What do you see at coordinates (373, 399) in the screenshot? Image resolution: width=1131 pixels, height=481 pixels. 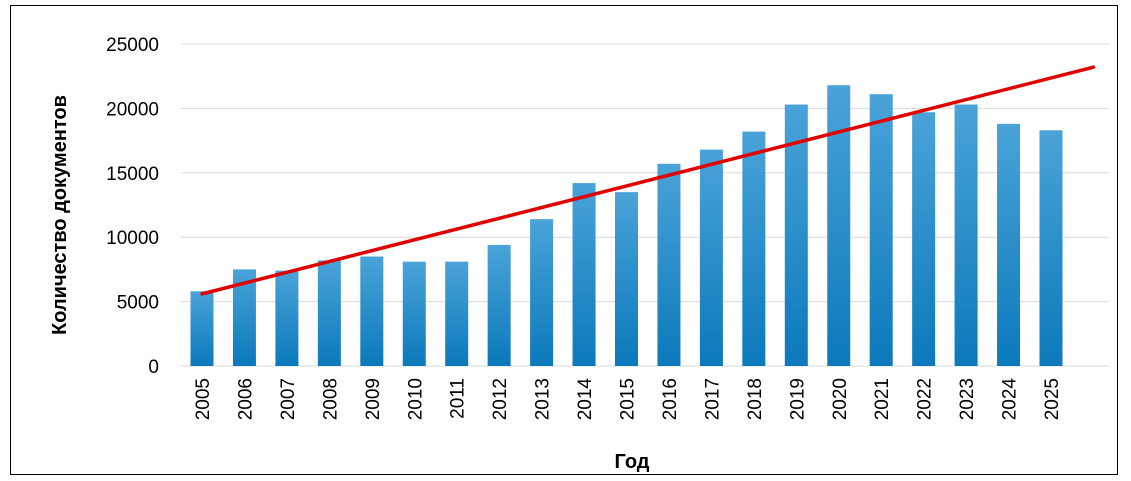 I see `x-tick-label: 2009` at bounding box center [373, 399].